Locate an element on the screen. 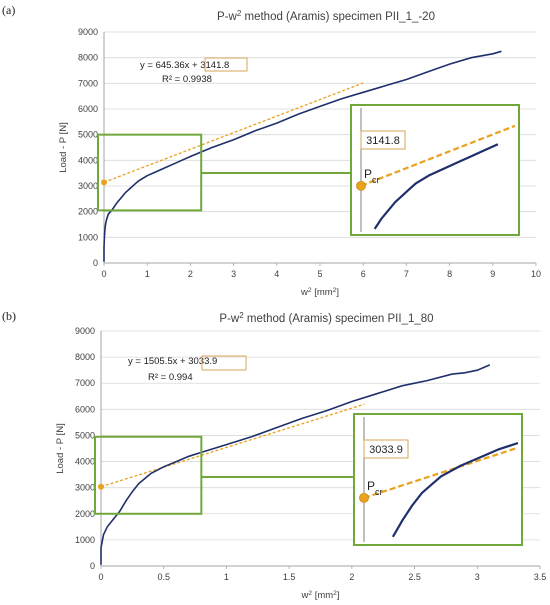 The image size is (550, 605). equation-prefix: y = 645.36x + is located at coordinates (170, 65).